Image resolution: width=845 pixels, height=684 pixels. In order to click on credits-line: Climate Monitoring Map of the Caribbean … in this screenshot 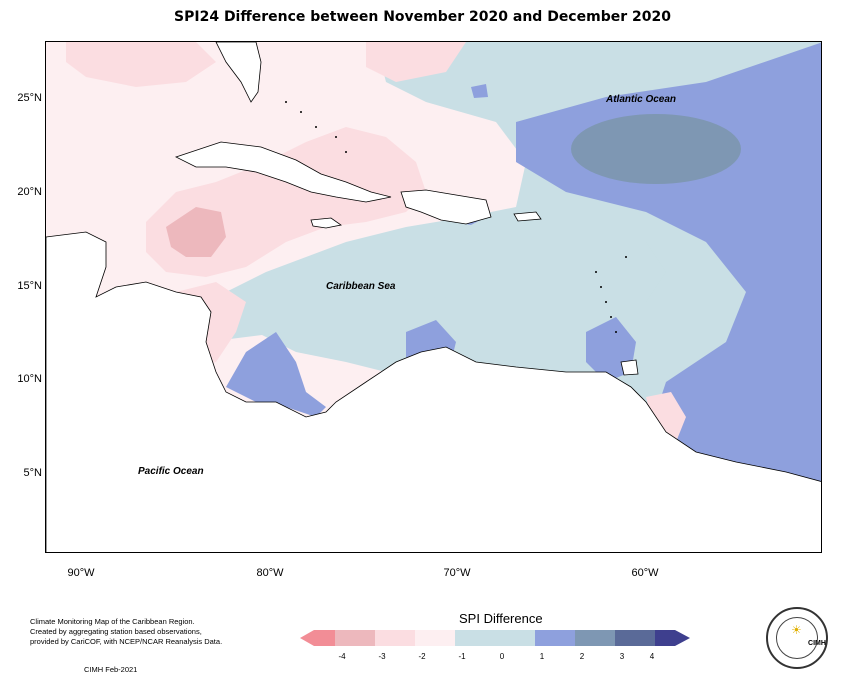, I will do `click(112, 621)`.